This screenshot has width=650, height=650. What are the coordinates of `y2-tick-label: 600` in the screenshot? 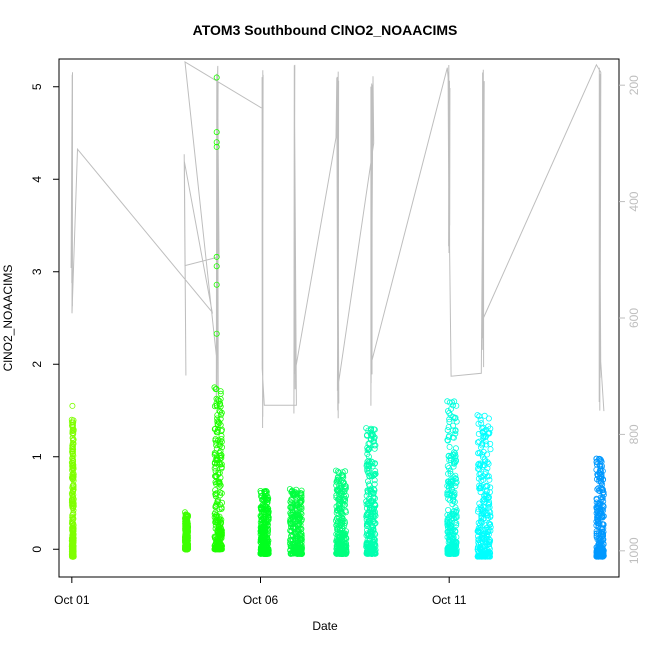 It's located at (634, 318).